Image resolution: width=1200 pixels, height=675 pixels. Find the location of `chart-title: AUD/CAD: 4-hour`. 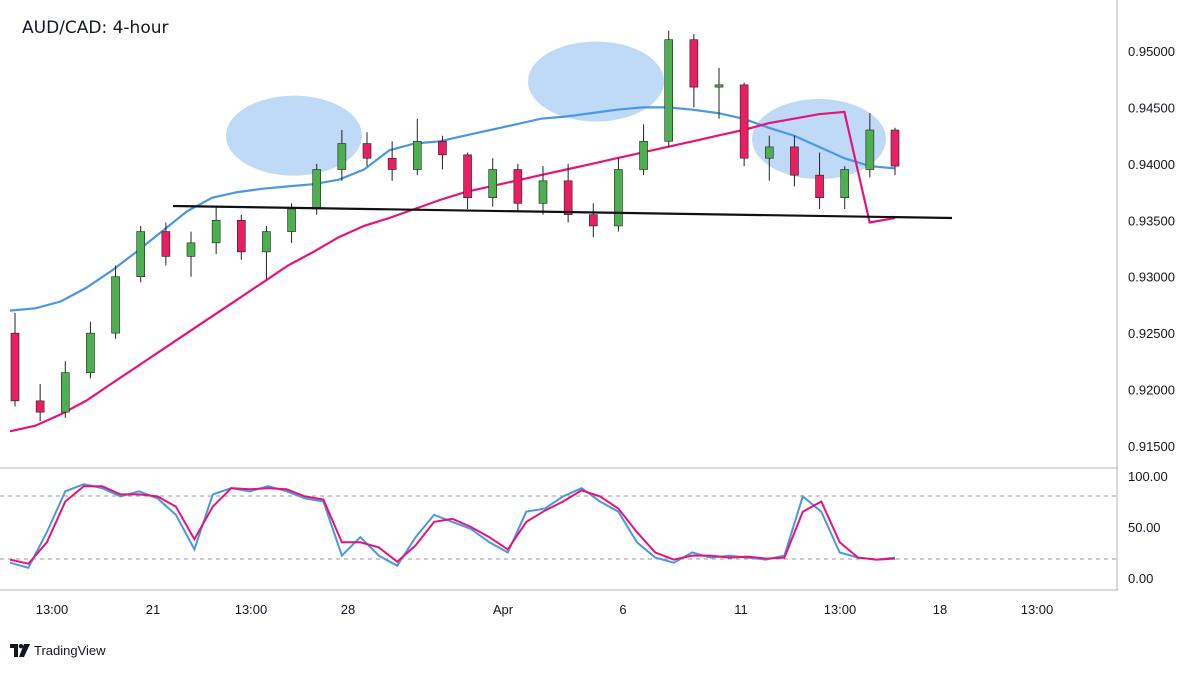

chart-title: AUD/CAD: 4-hour is located at coordinates (95, 28).